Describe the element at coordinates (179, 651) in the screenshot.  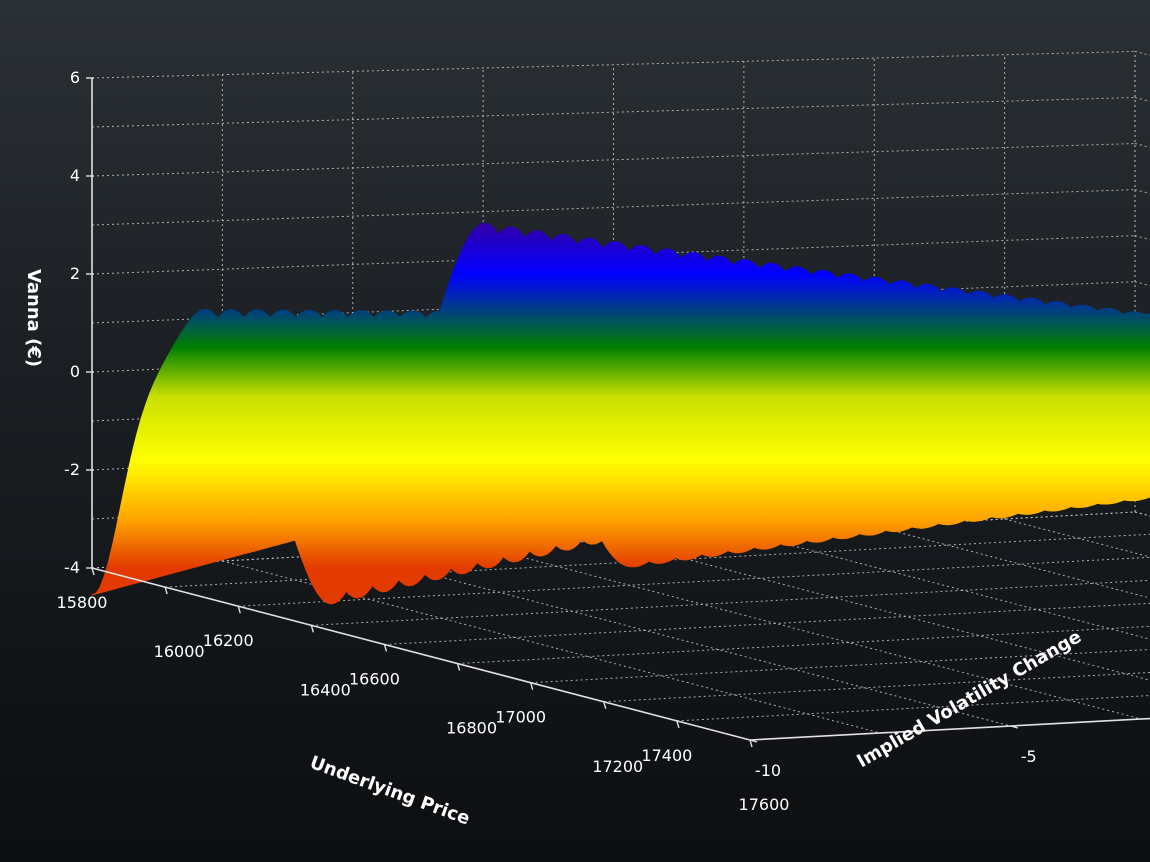
I see `x-tick-label: 16000` at that location.